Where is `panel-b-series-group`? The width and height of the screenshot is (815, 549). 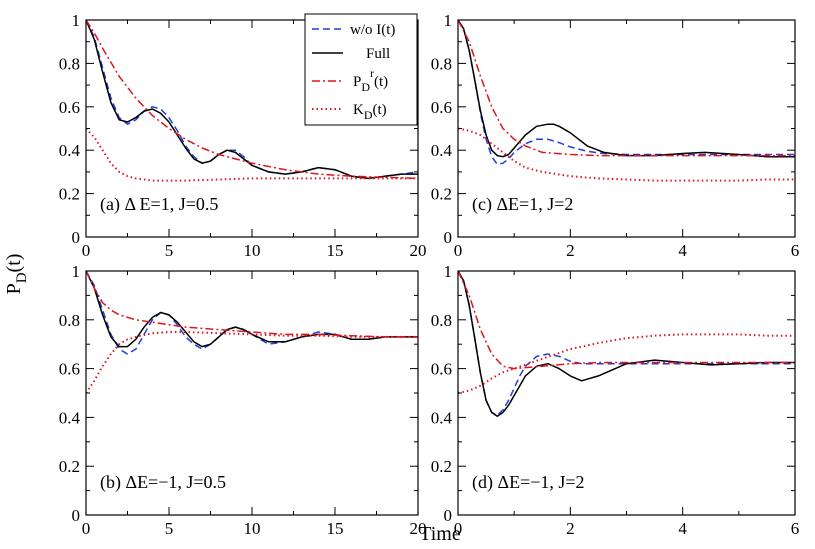
panel-b-series-group is located at coordinates (252, 332).